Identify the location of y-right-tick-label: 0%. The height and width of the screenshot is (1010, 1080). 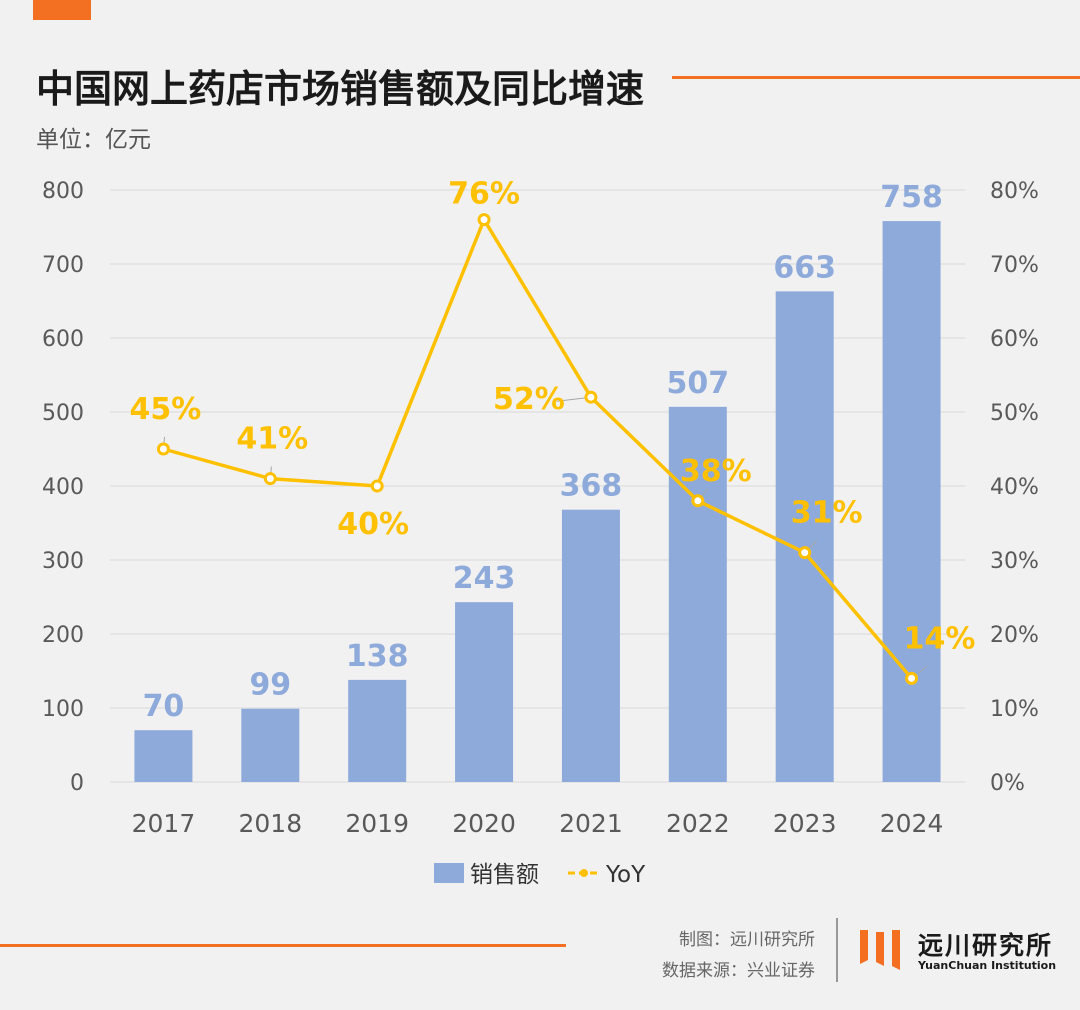
(1007, 783).